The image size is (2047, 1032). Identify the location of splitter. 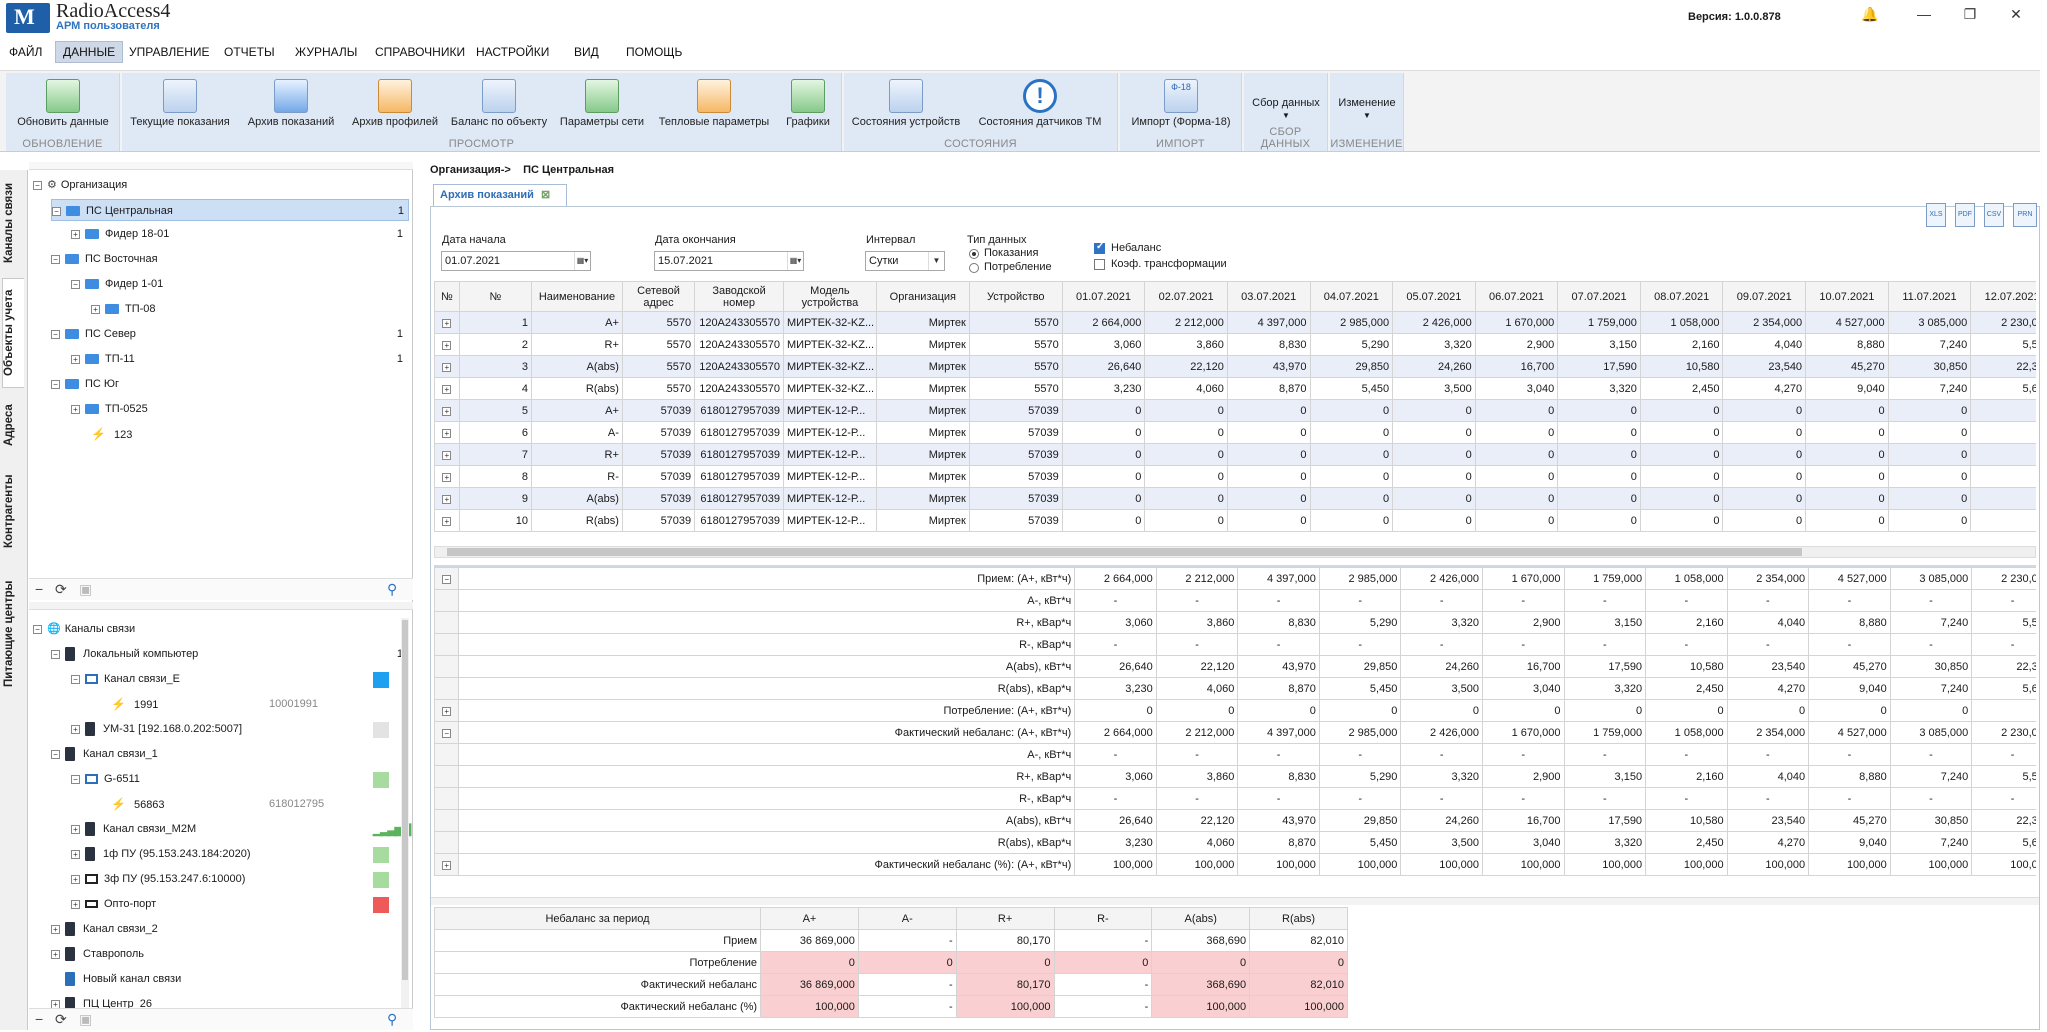
(221, 606).